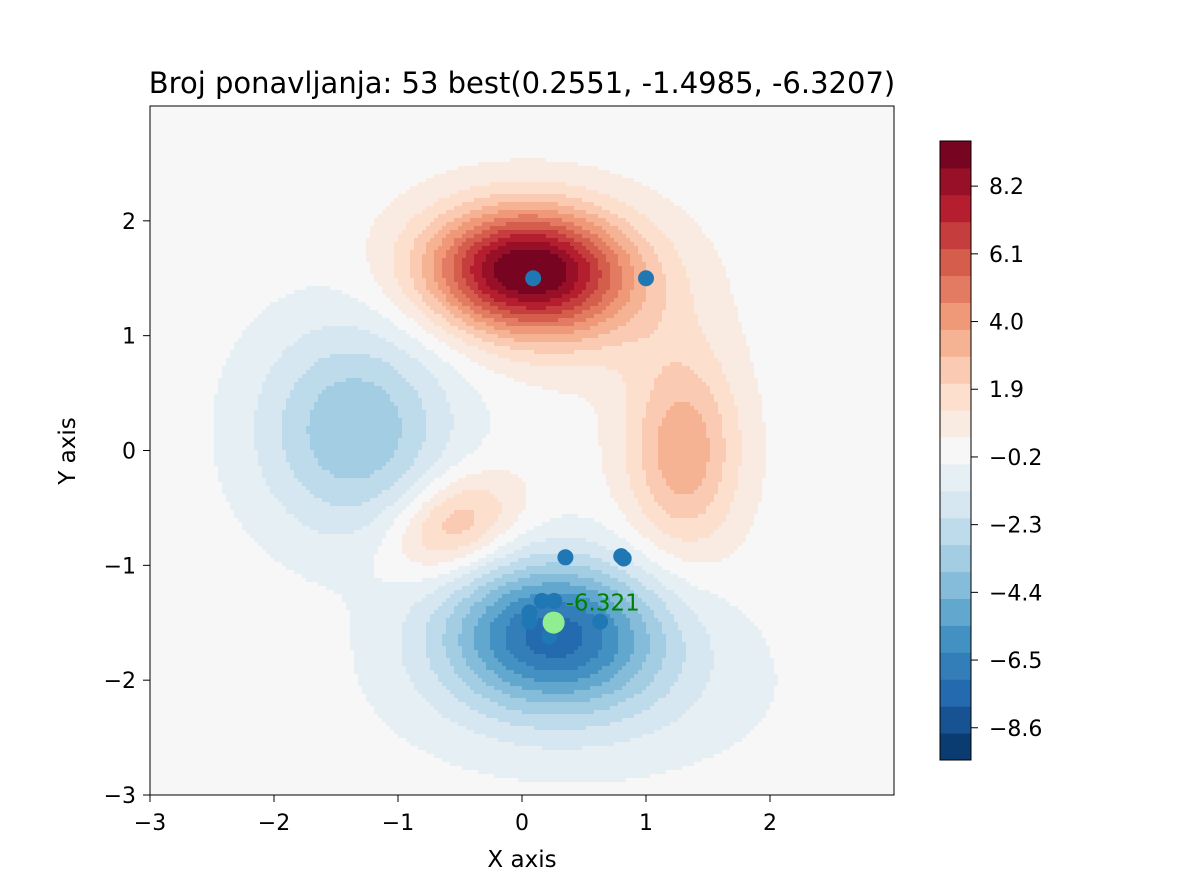 Image resolution: width=1200 pixels, height=892 pixels. Describe the element at coordinates (1006, 323) in the screenshot. I see `colorbar-tick-label: 4.0` at that location.